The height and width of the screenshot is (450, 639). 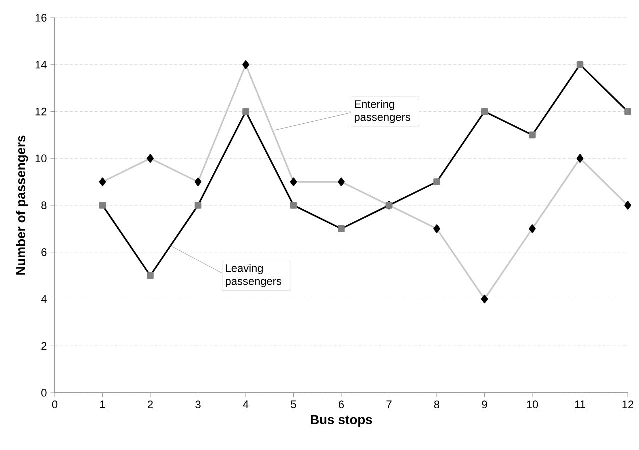 I want to click on x-tick-label: 9, so click(x=485, y=404).